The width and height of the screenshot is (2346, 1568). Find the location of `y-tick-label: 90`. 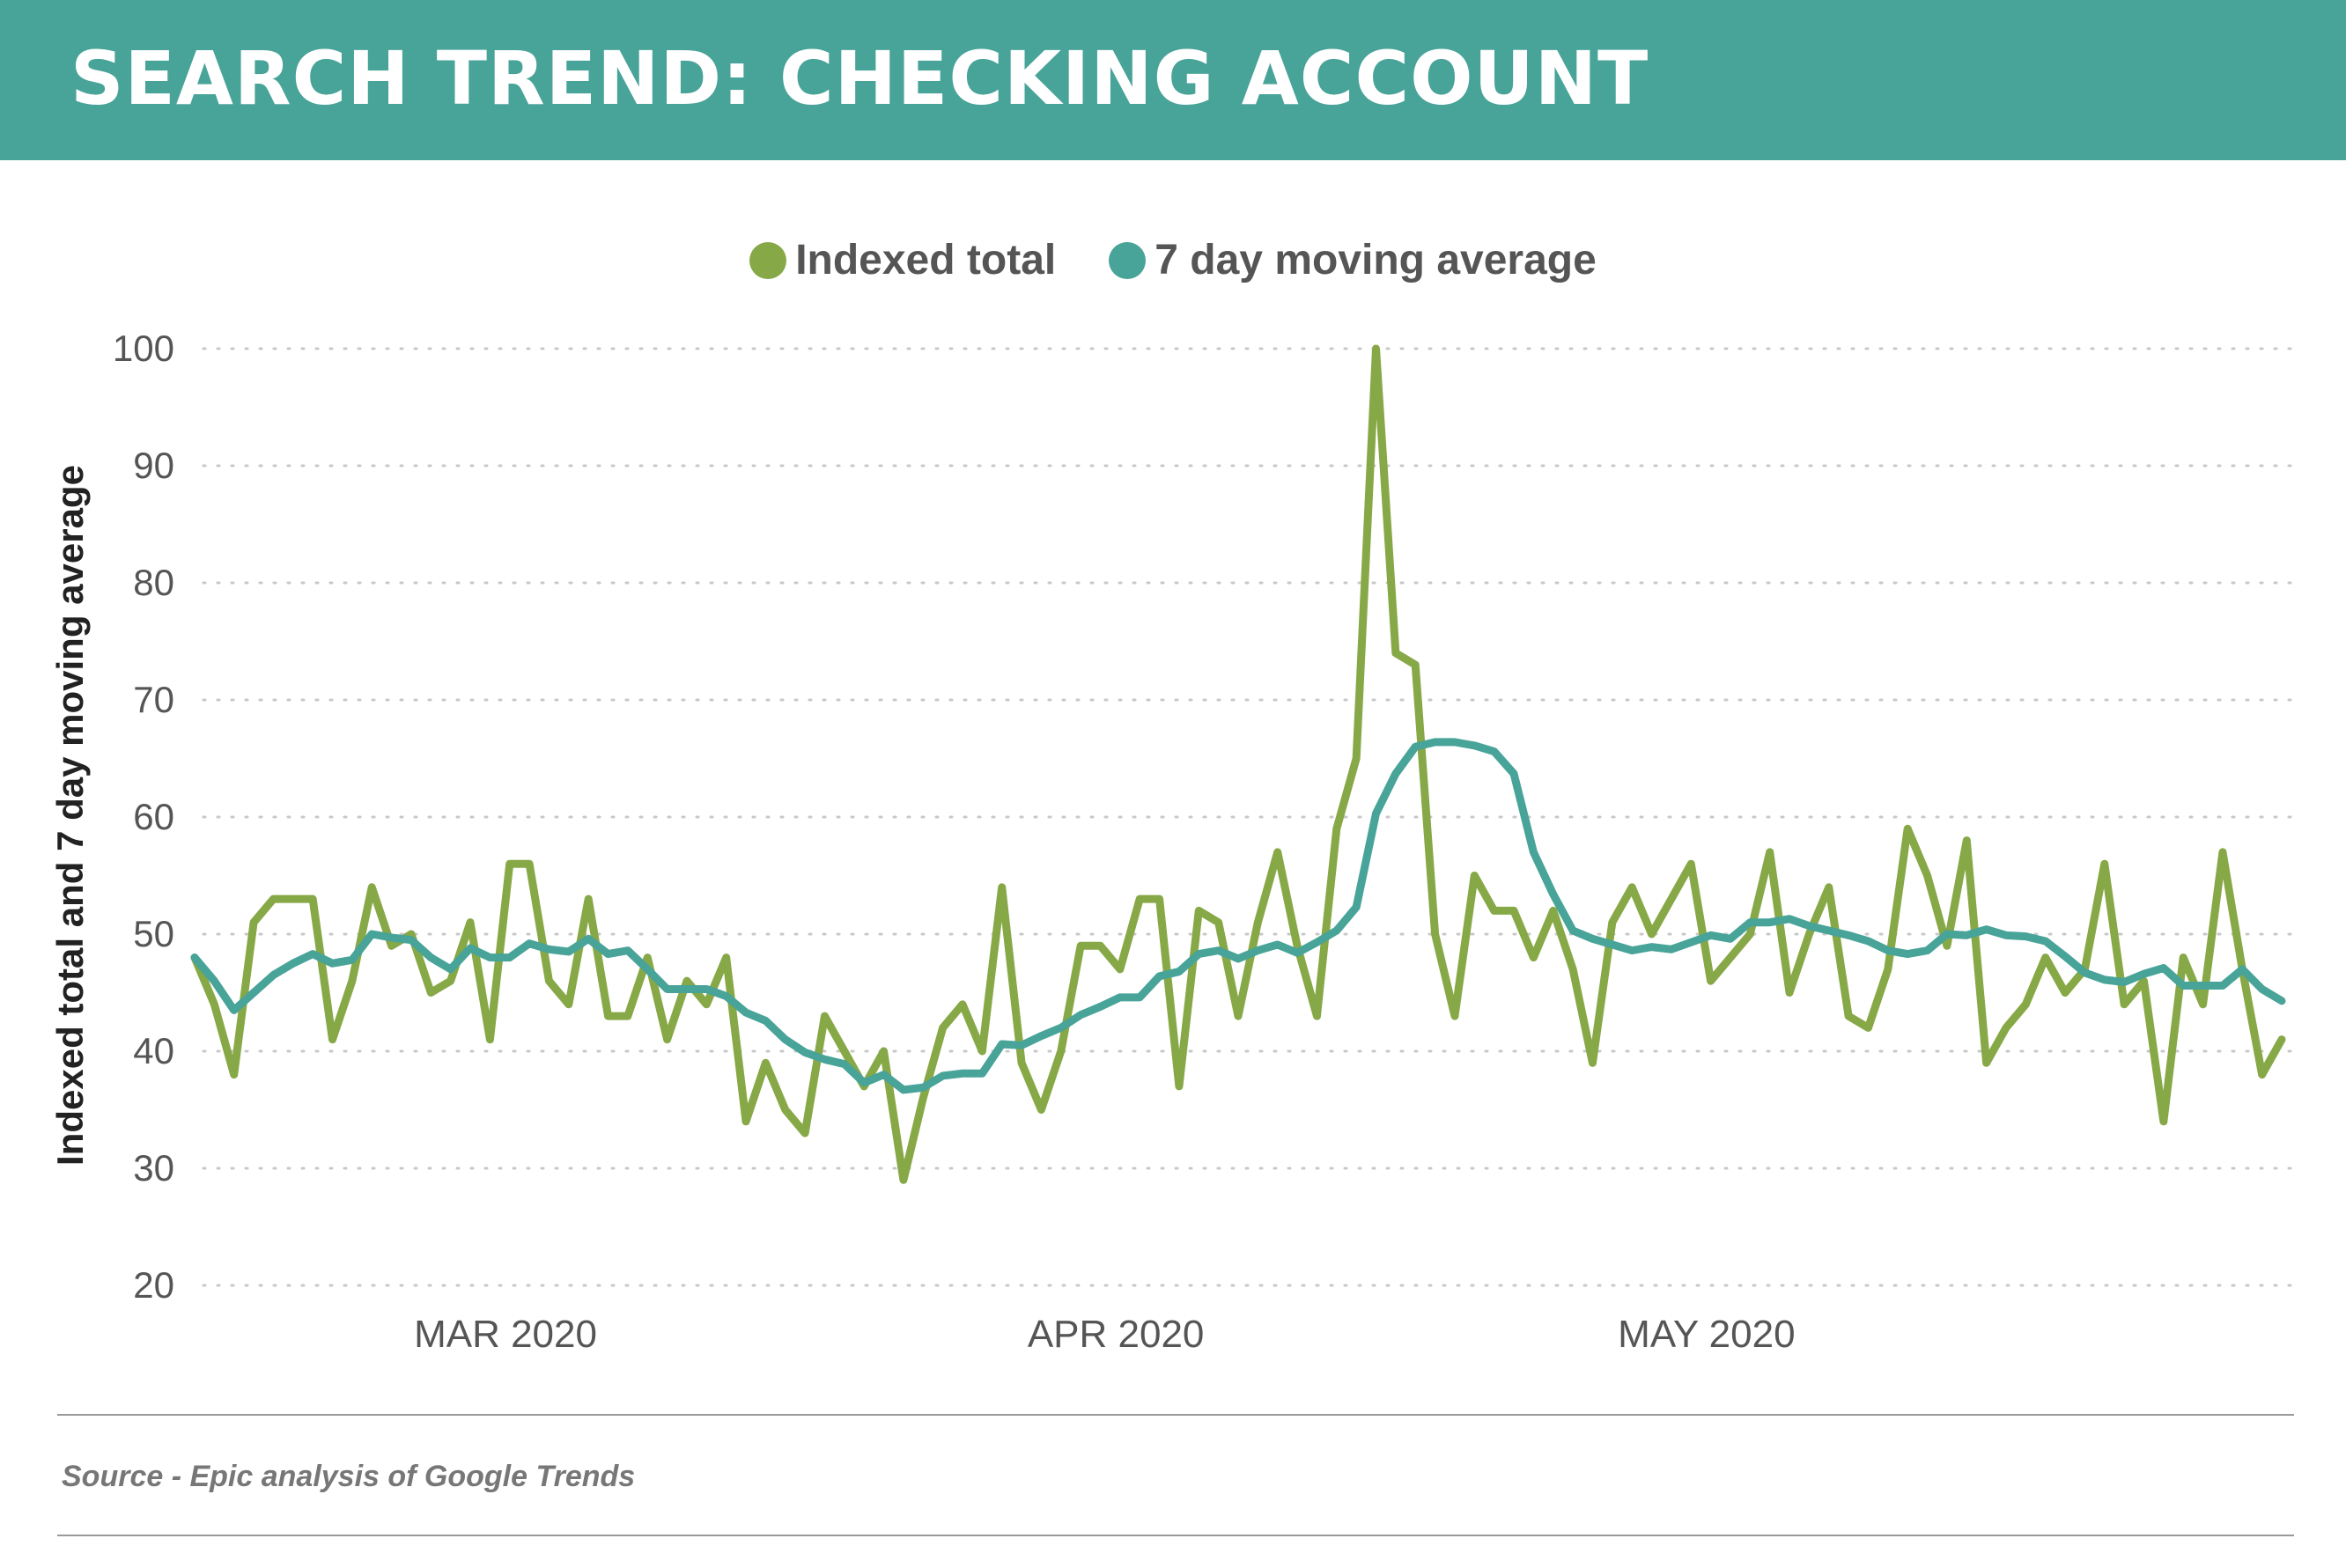

y-tick-label: 90 is located at coordinates (153, 465).